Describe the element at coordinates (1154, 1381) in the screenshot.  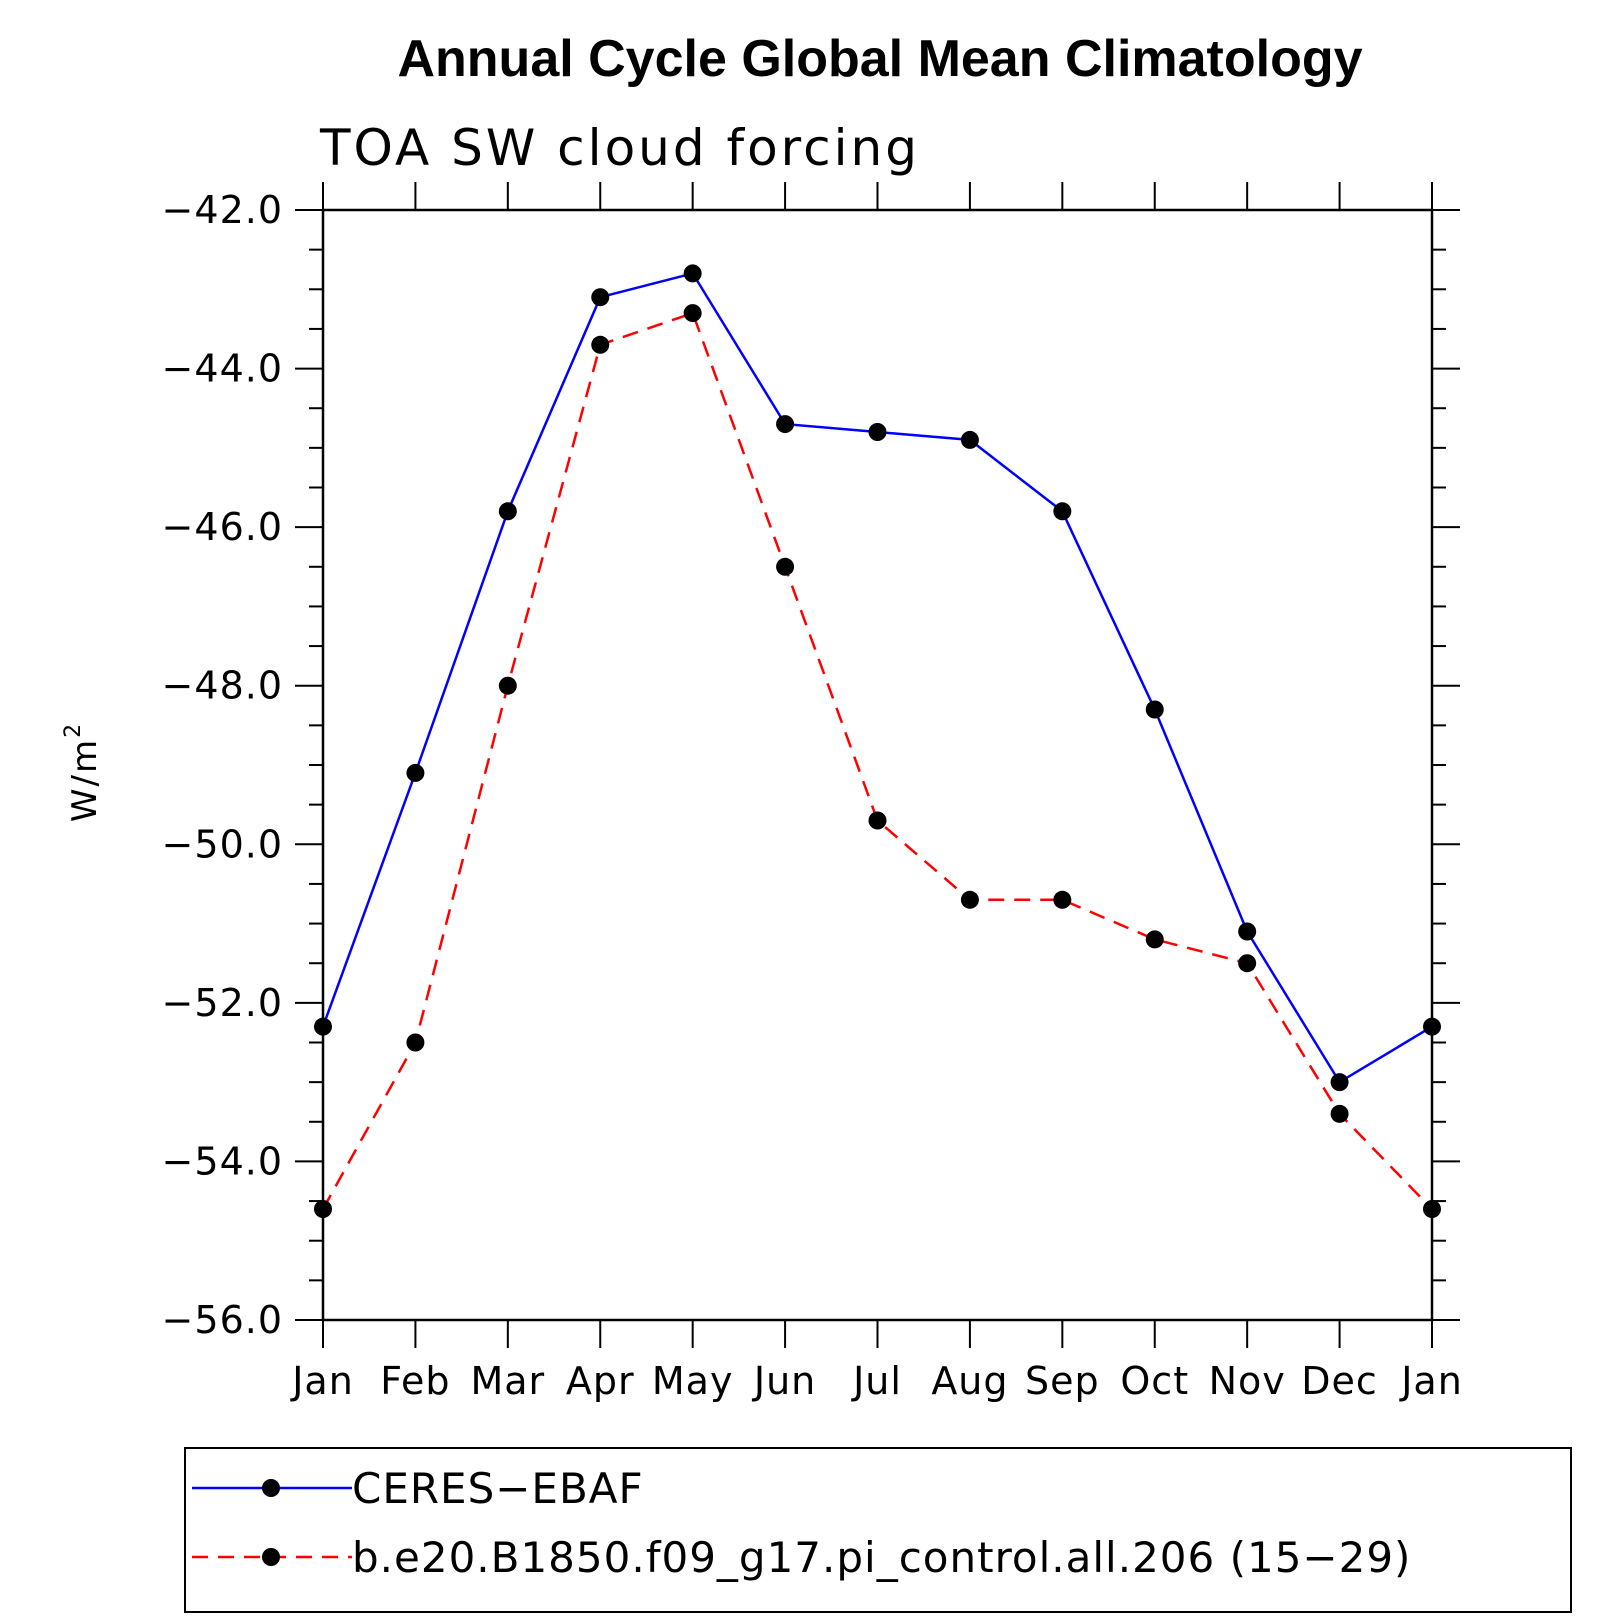
I see `x-tick-label: Oct` at that location.